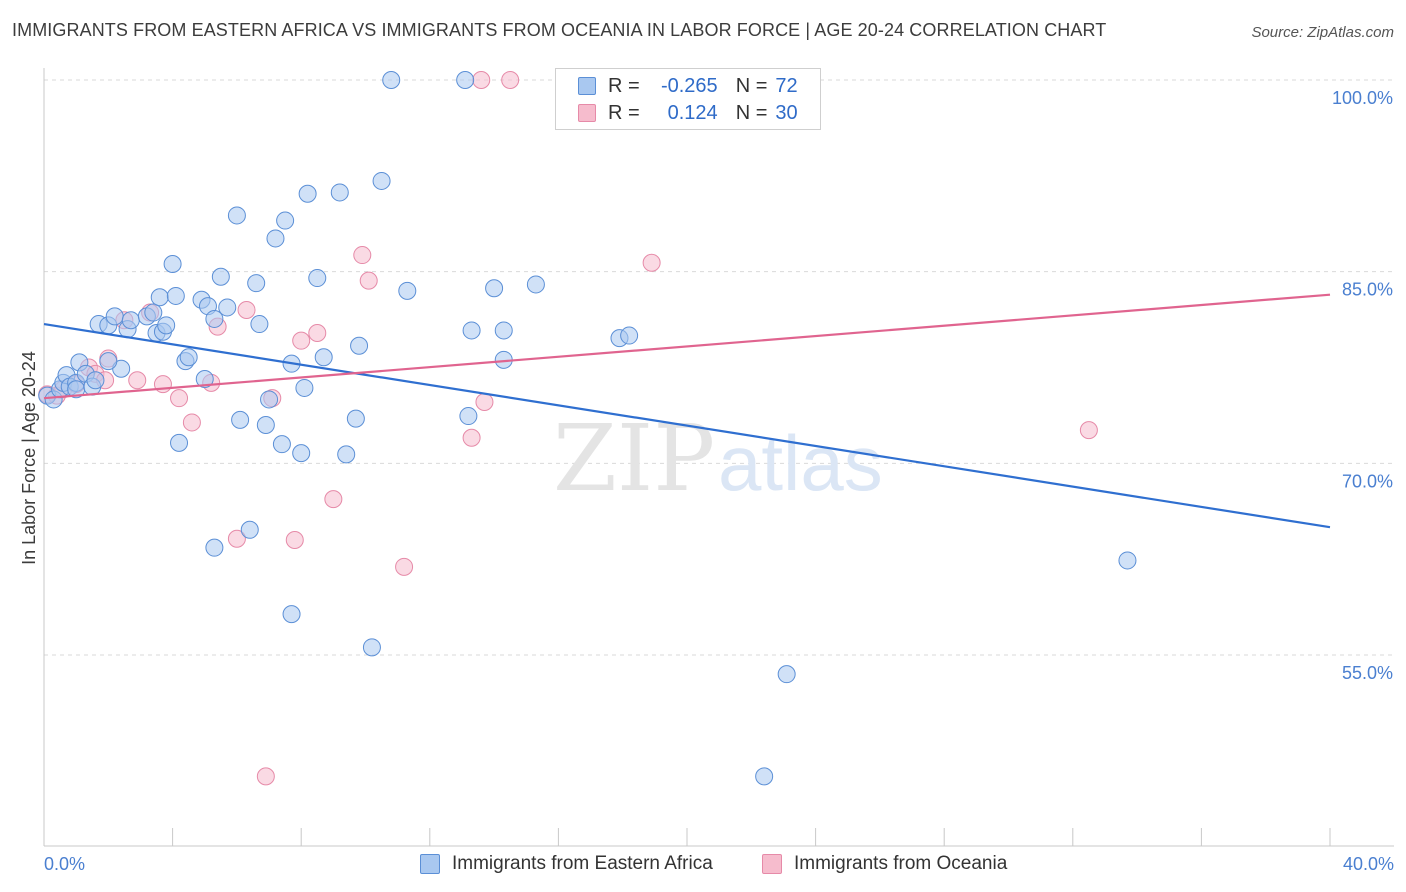 Image resolution: width=1406 pixels, height=892 pixels. I want to click on pink-swatch, so click(587, 113).